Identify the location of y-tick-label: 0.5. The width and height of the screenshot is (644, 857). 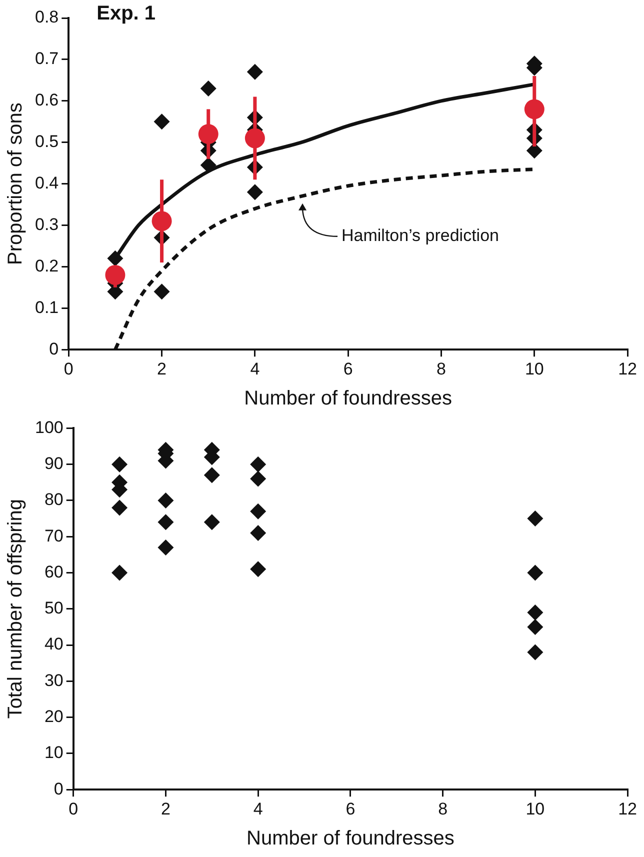
(46, 142).